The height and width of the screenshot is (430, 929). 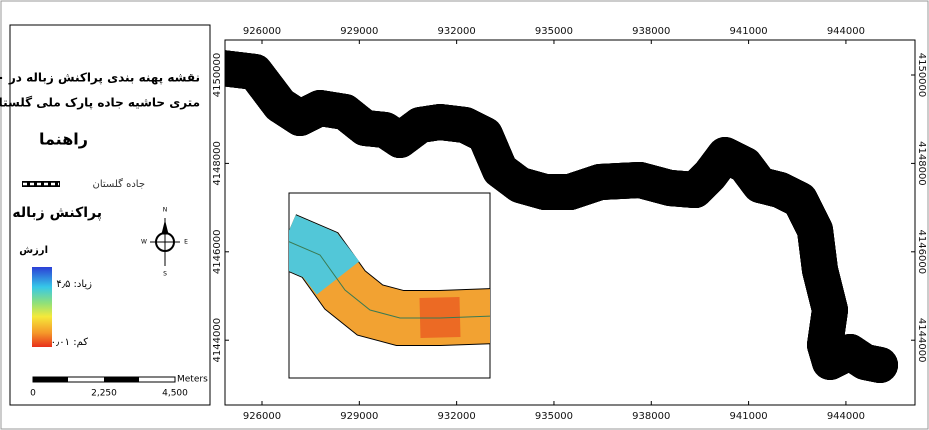 I want to click on inset-map, so click(x=389, y=280).